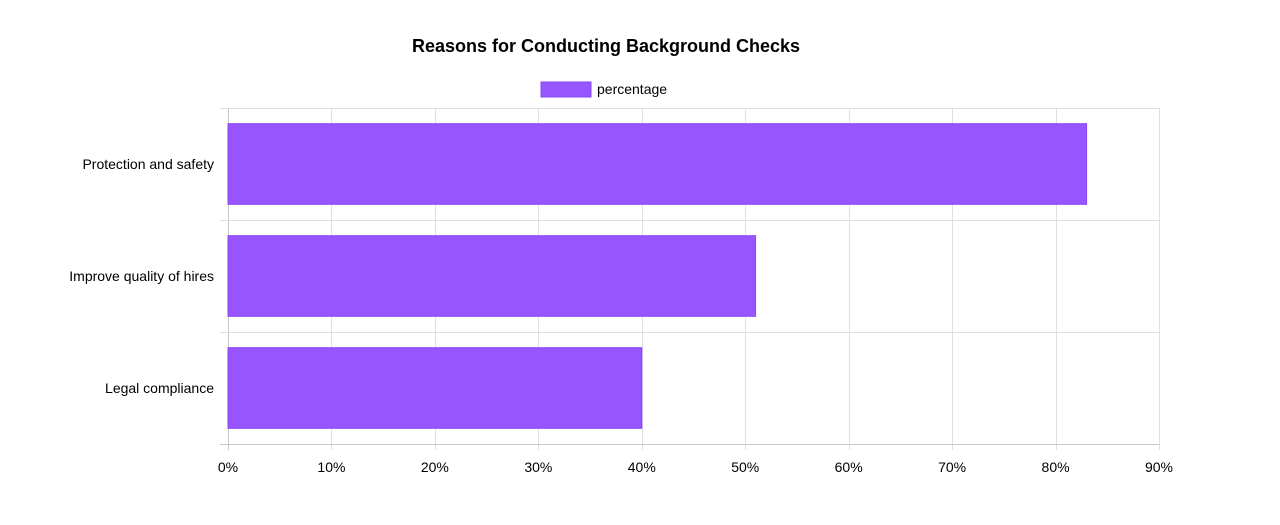 The height and width of the screenshot is (525, 1280). I want to click on x-tick-label: 20%, so click(435, 467).